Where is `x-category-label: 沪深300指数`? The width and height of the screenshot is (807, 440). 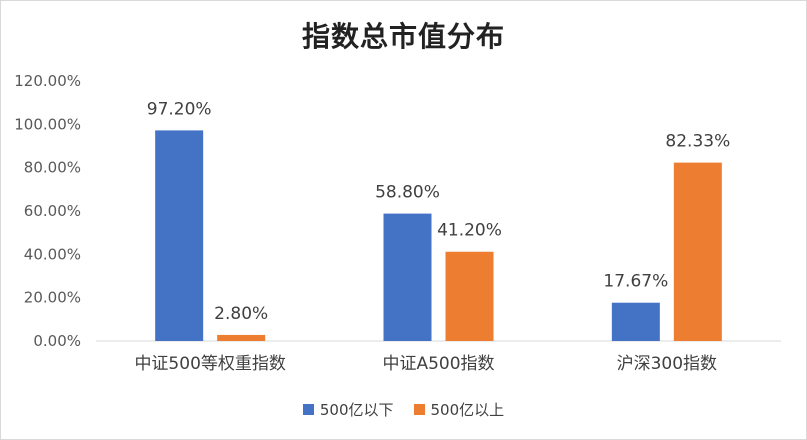
x-category-label: 沪深300指数 is located at coordinates (667, 364).